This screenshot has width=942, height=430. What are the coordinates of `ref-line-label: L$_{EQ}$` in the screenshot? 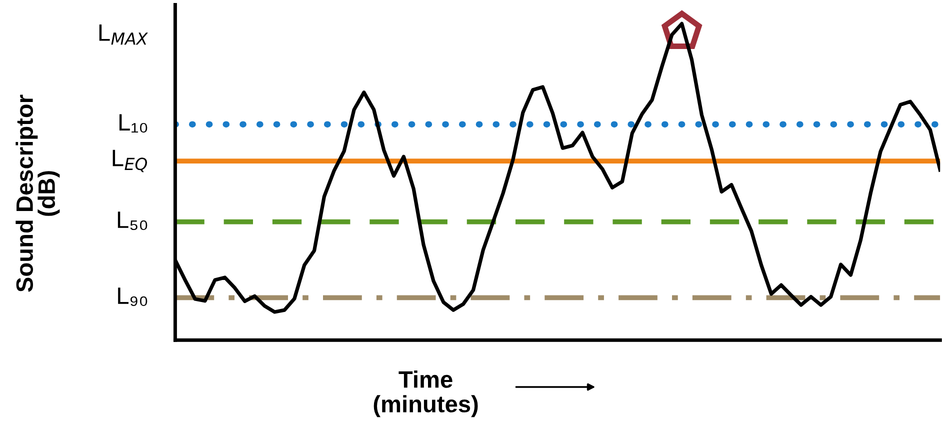 It's located at (130, 161).